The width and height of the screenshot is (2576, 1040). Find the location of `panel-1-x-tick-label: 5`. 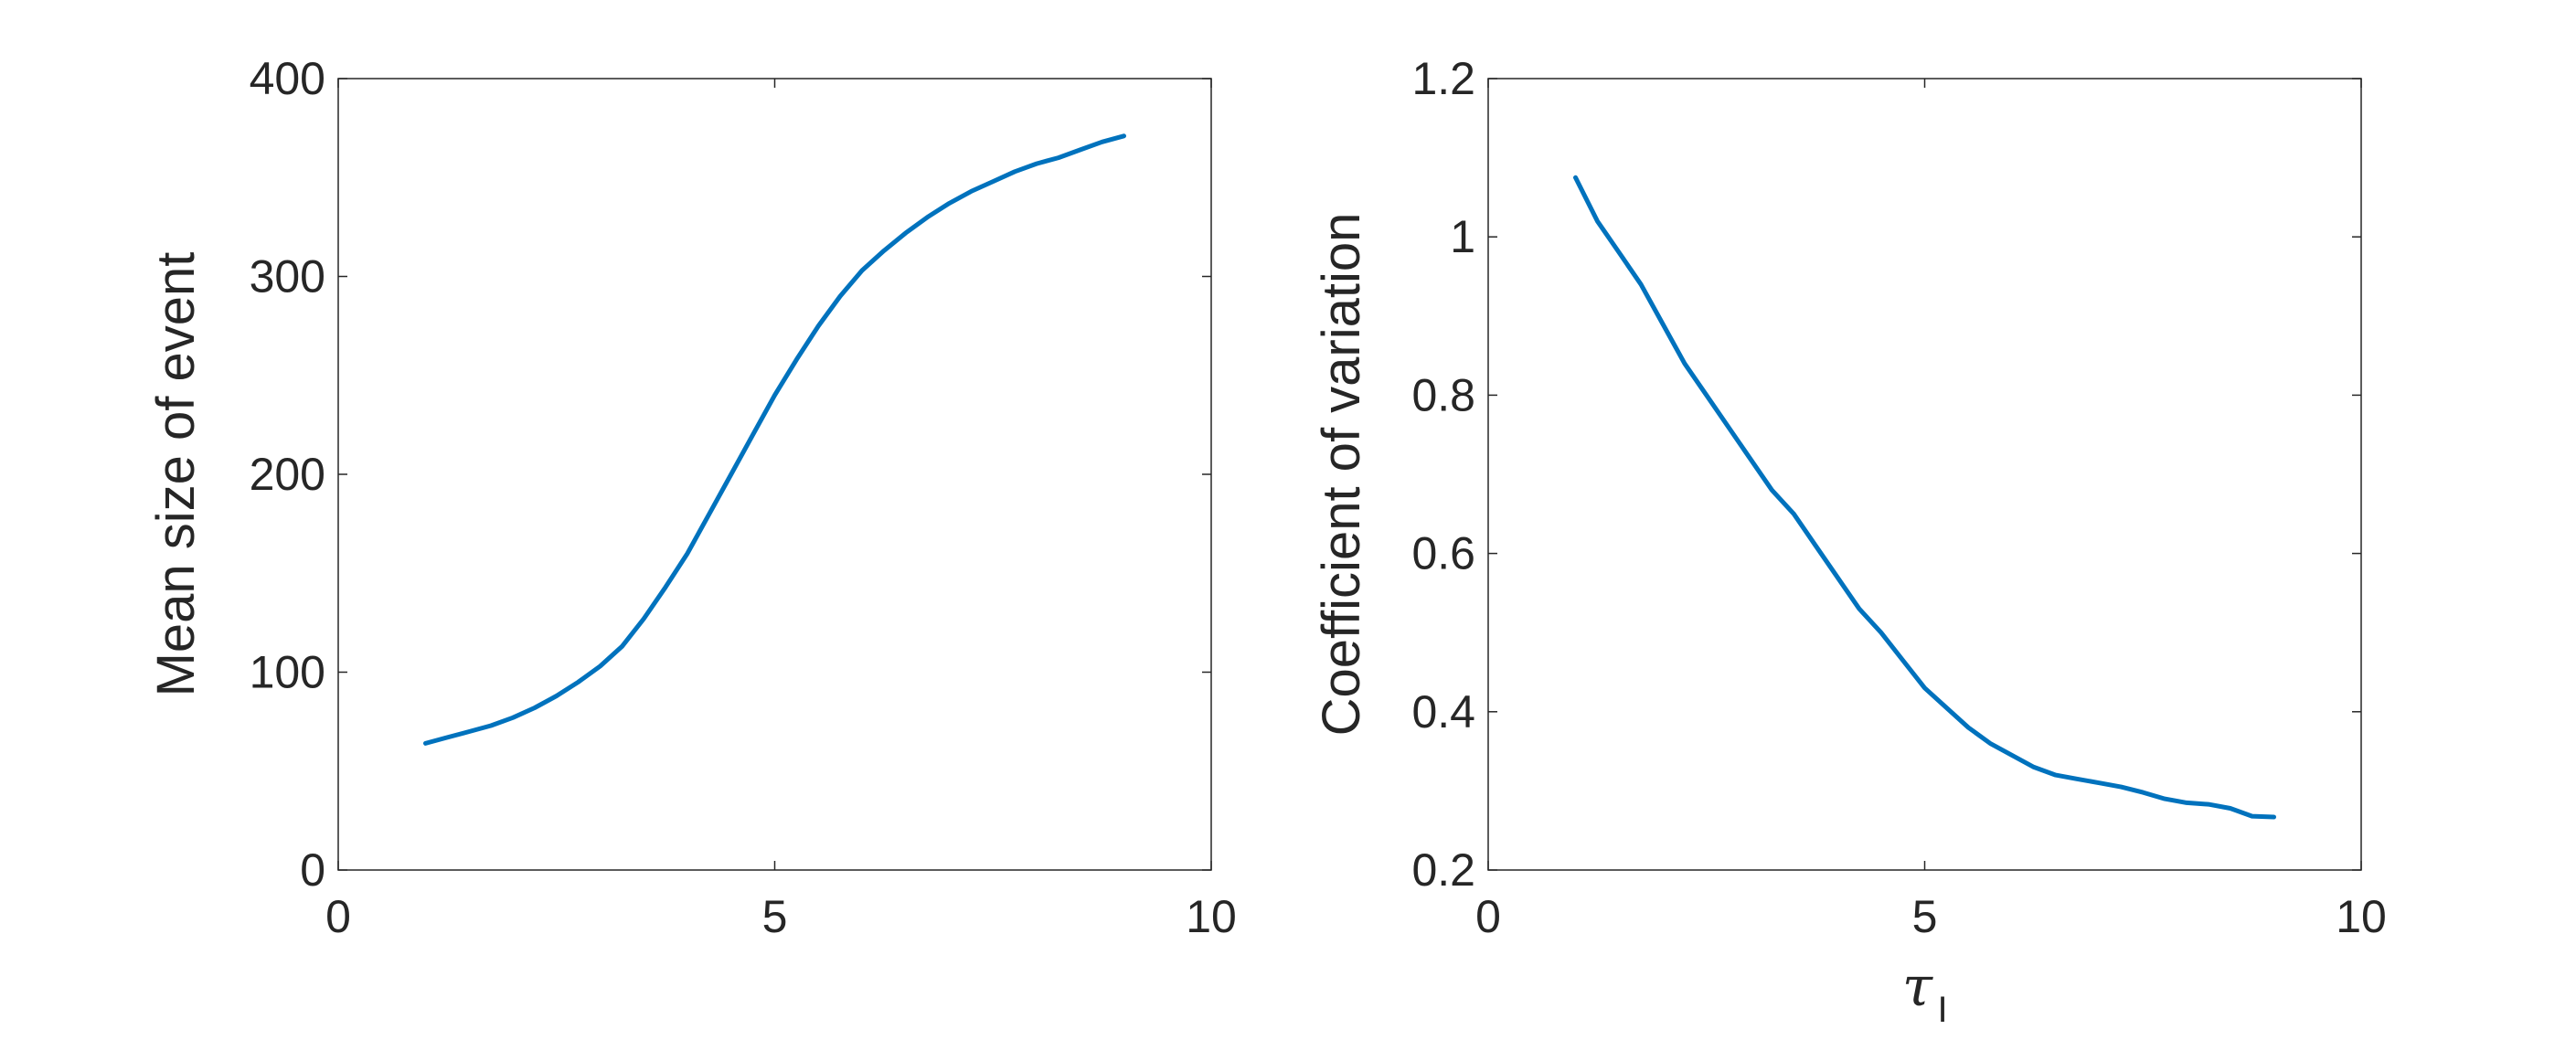

panel-1-x-tick-label: 5 is located at coordinates (775, 916).